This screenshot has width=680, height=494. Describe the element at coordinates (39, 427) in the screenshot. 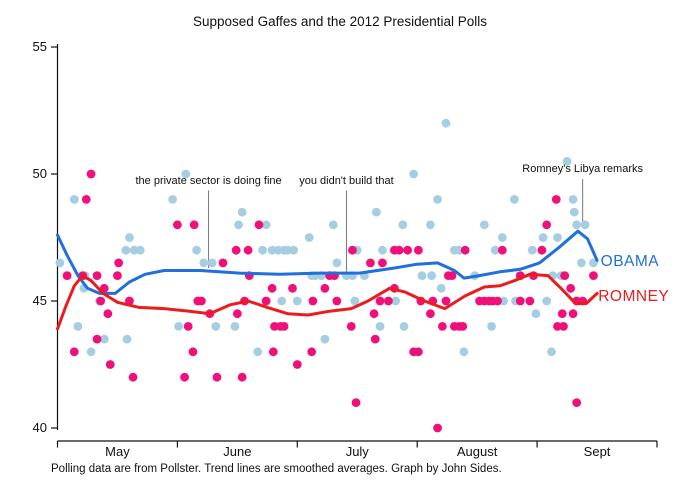

I see `y-tick-label: 40` at that location.